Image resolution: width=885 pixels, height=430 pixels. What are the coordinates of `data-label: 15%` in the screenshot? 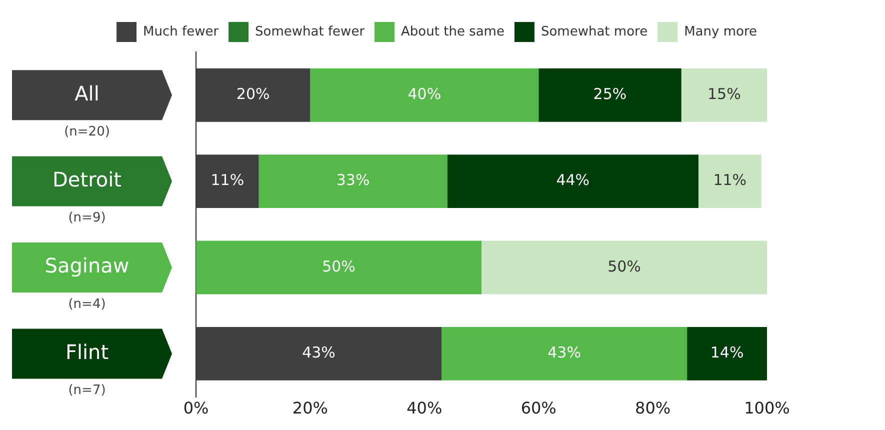 It's located at (724, 93).